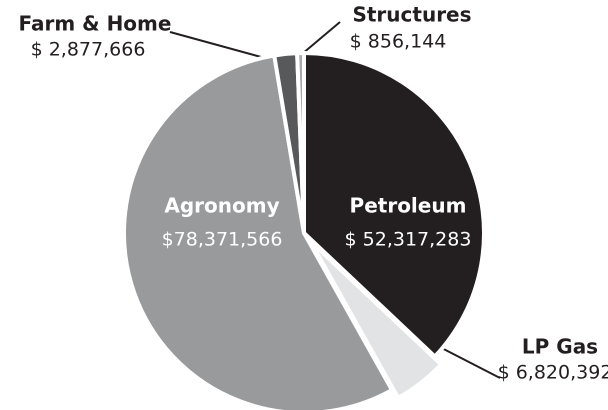  Describe the element at coordinates (408, 206) in the screenshot. I see `slice-name: Petroleum` at that location.